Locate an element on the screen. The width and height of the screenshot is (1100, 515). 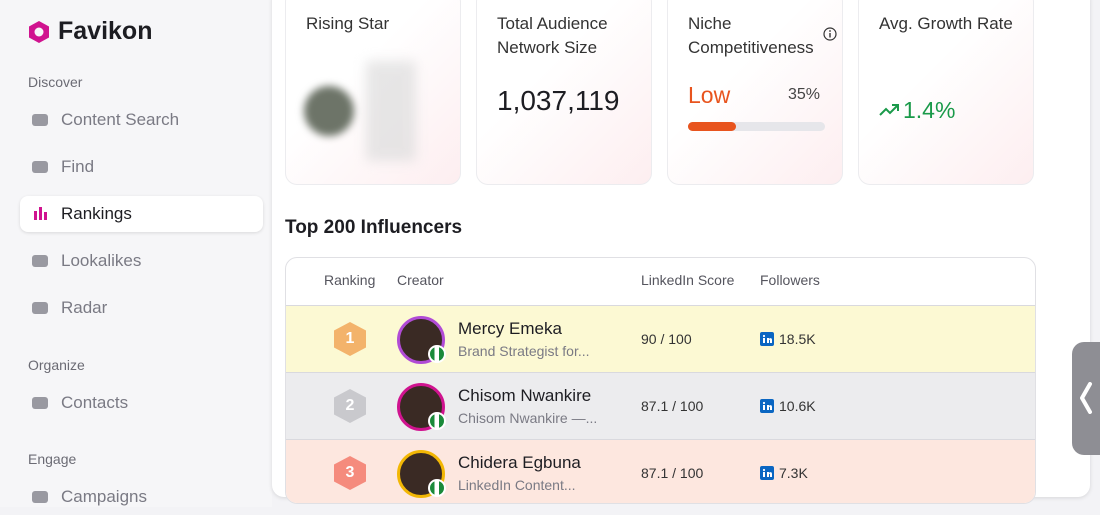
progress-track is located at coordinates (756, 126).